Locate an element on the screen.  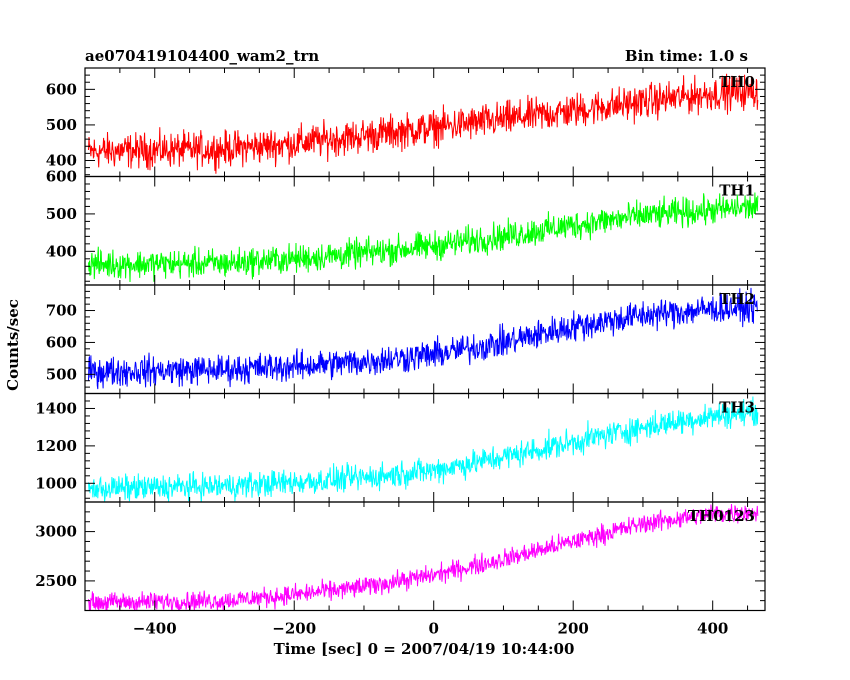
panel-label-th1: TH1 is located at coordinates (737, 191).